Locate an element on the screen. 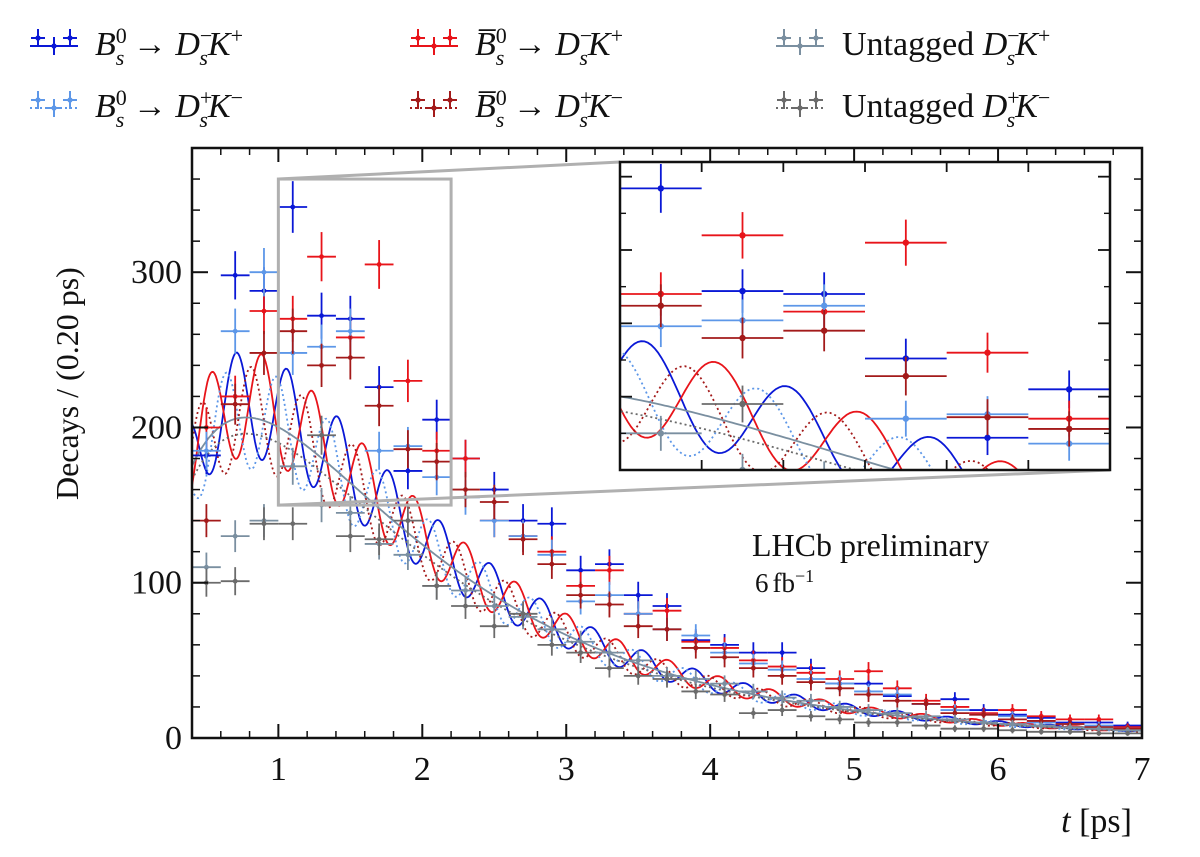  zoom-box is located at coordinates (364, 342).